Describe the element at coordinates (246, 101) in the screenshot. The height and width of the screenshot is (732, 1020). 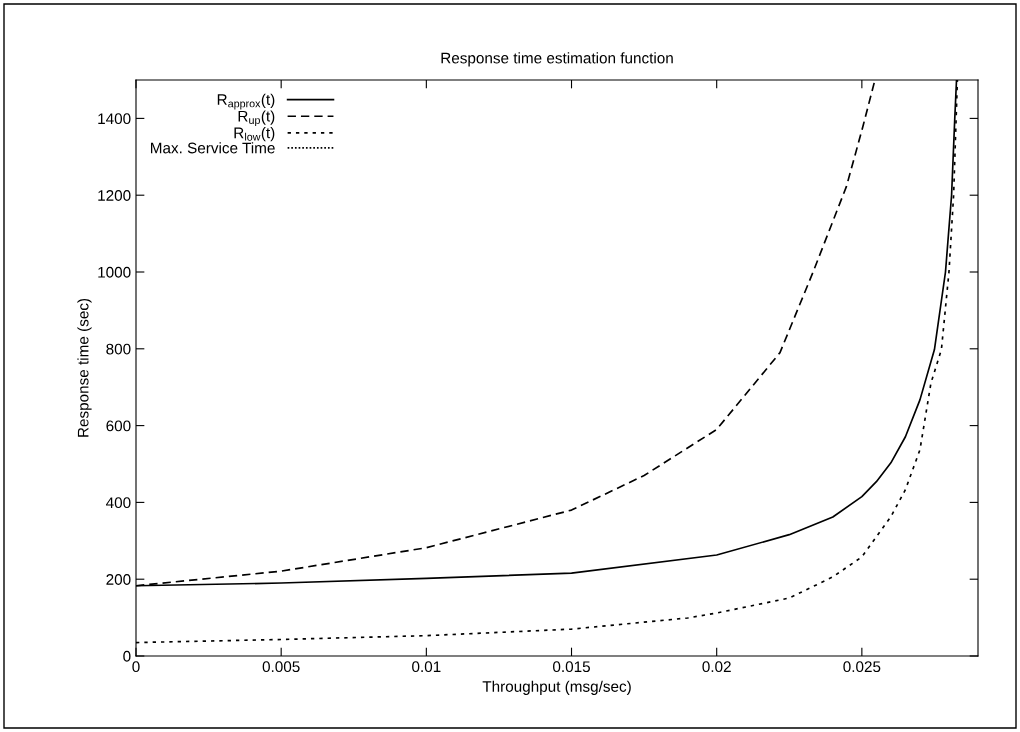
I see `legend-label: R$_{approx}$(t)` at that location.